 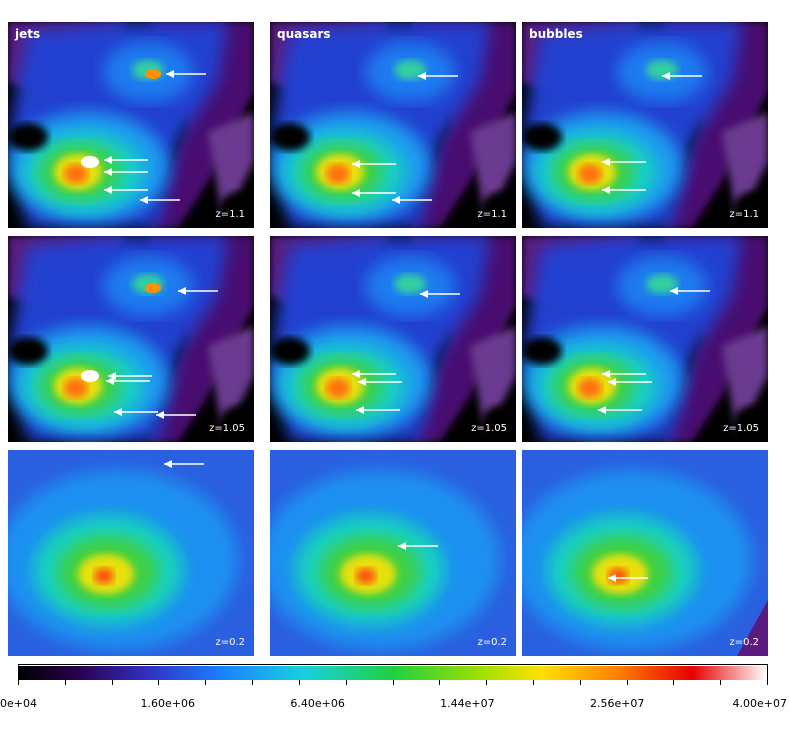 I want to click on column-label: quasars, so click(x=304, y=34).